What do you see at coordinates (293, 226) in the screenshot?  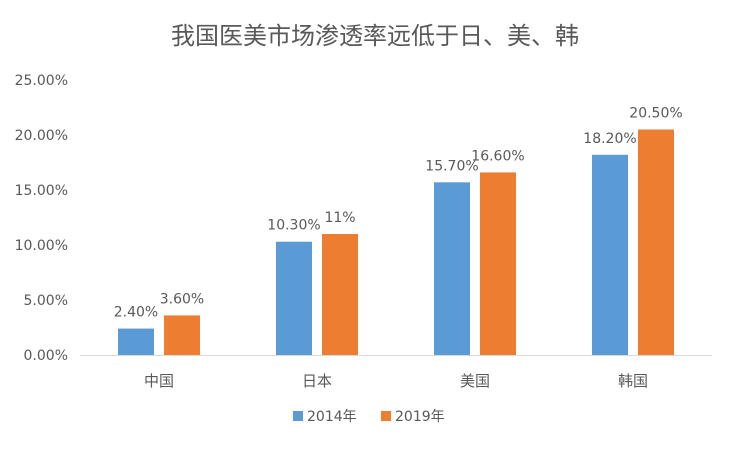 I see `data-label: 10.30%` at bounding box center [293, 226].